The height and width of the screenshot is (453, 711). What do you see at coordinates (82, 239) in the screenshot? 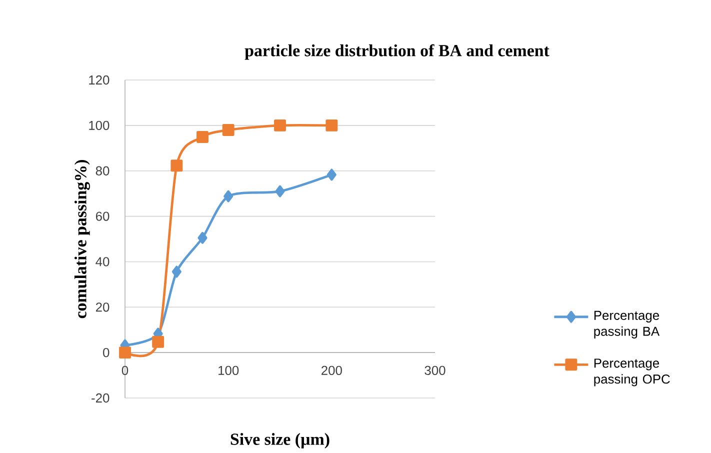
I see `y-axis-title: comulative passing%)` at bounding box center [82, 239].